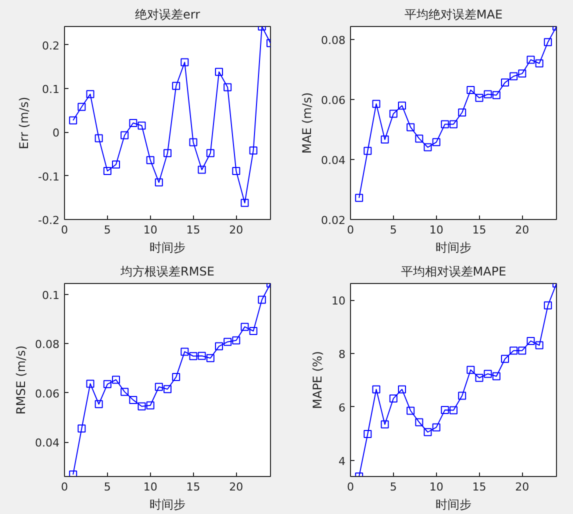 Image resolution: width=573 pixels, height=514 pixels. What do you see at coordinates (307, 123) in the screenshot?
I see `y-axis-title: MAE (m/s)` at bounding box center [307, 123].